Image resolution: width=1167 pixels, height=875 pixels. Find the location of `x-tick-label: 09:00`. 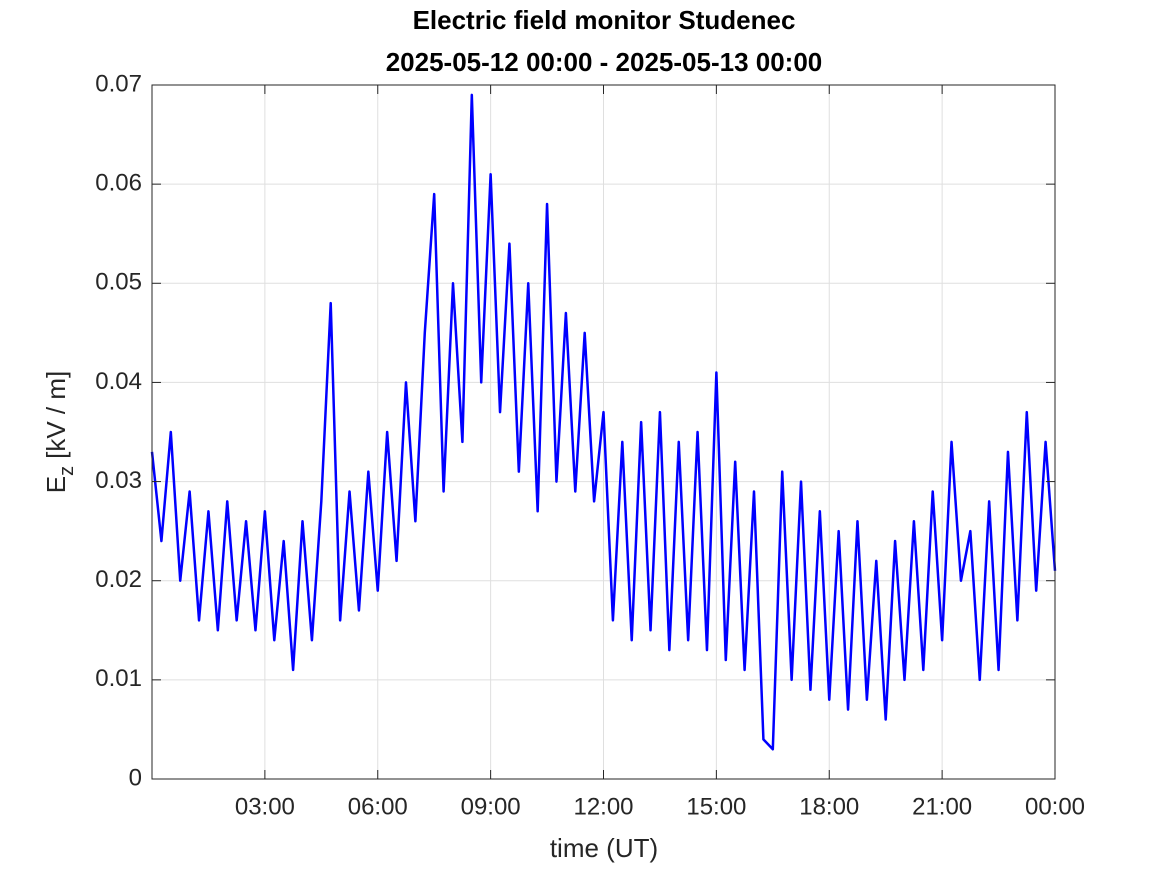

x-tick-label: 09:00 is located at coordinates (491, 806).